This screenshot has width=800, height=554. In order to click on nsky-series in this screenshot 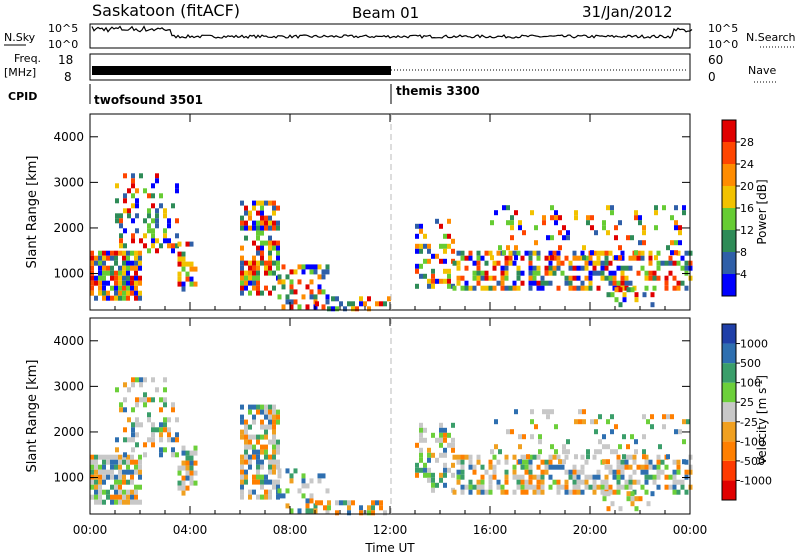, I will do `click(392, 32)`.